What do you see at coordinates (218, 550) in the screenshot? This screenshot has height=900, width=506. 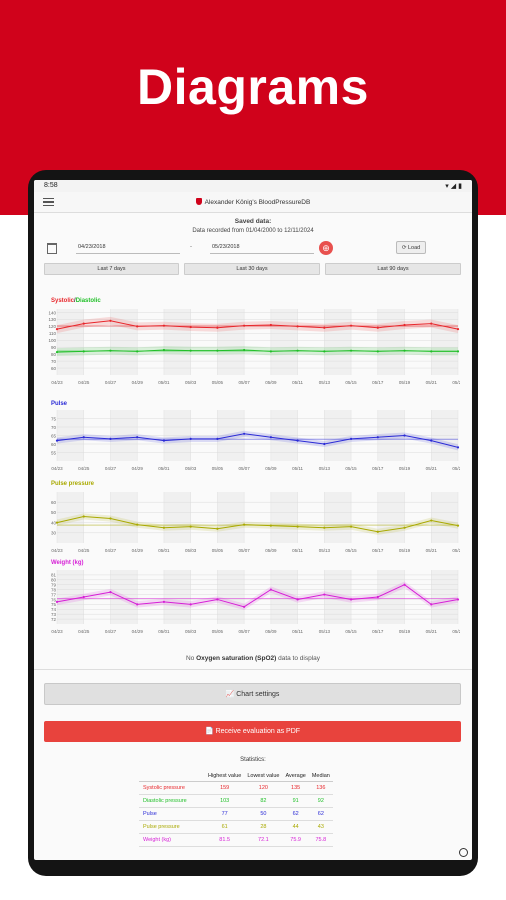 I see `x-tick-label: 05/05` at bounding box center [218, 550].